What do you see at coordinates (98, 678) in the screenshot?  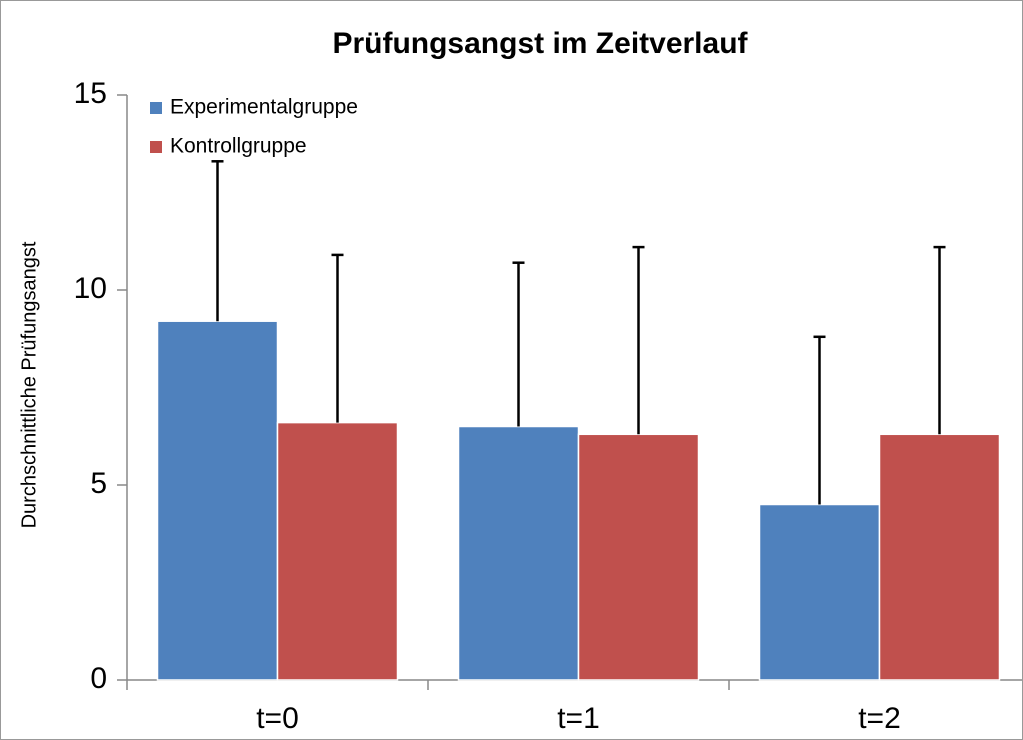 I see `y-tick-label: 0` at bounding box center [98, 678].